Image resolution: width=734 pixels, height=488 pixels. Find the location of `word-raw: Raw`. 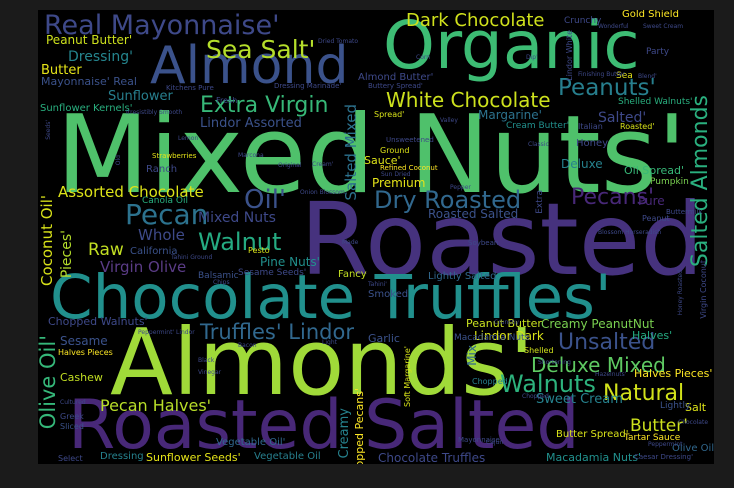

word-raw: Raw is located at coordinates (106, 250).